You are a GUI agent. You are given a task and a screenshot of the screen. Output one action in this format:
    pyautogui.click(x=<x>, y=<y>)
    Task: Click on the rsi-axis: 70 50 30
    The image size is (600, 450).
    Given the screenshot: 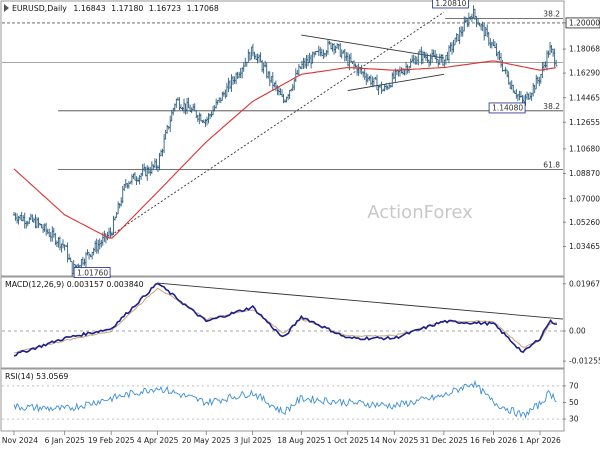 What is the action you would take?
    pyautogui.click(x=290, y=403)
    